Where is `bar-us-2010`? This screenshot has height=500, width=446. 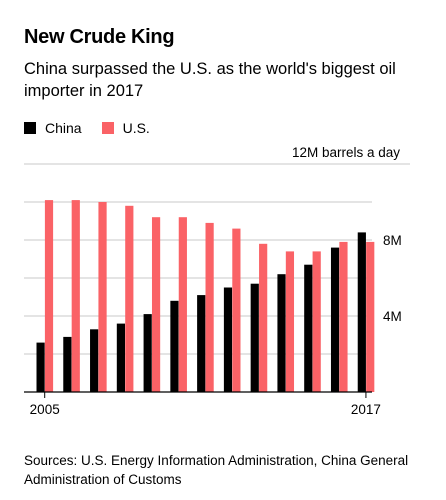
bar-us-2010 is located at coordinates (182, 304).